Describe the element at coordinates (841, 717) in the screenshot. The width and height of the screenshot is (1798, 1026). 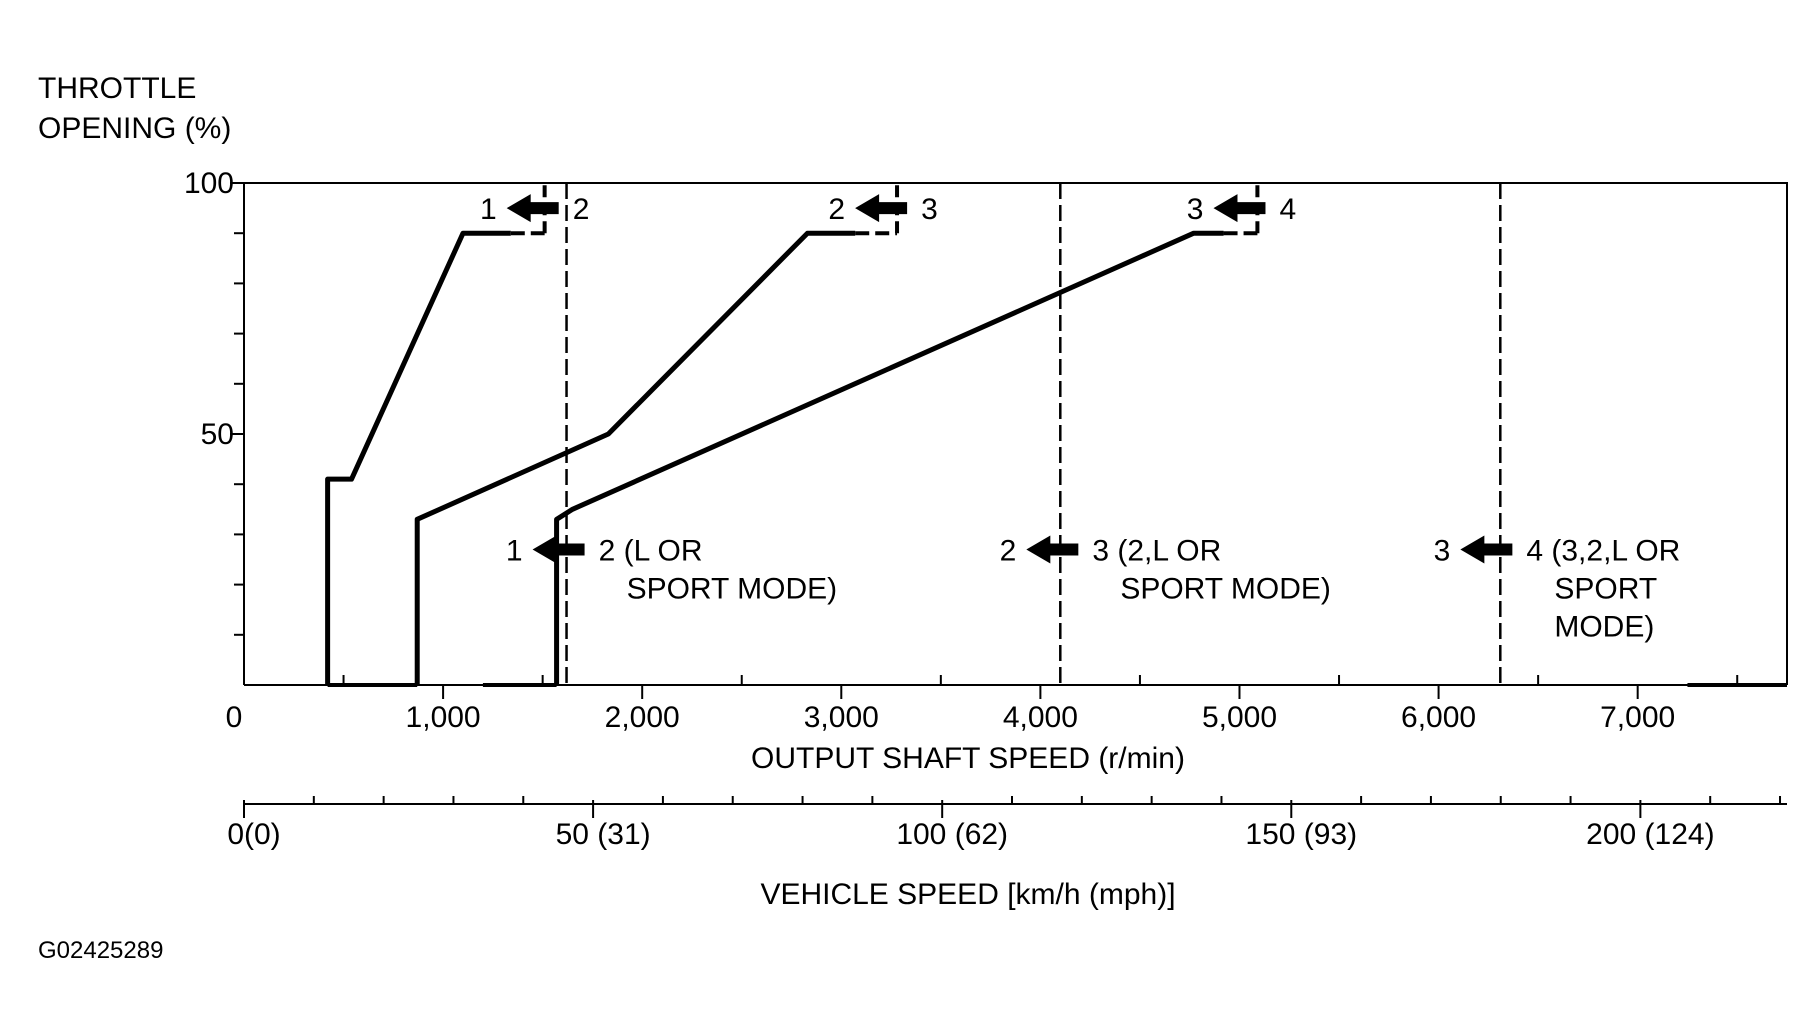
I see `x-tick-label: 3,000` at that location.